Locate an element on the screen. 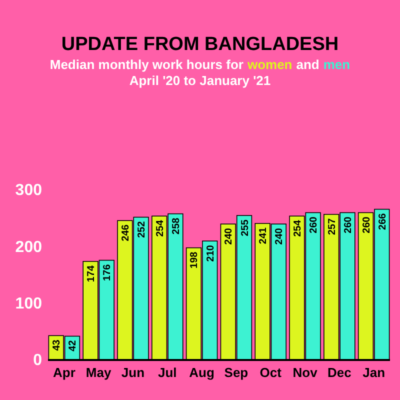 The image size is (400, 400). chart-subtitle: April '20 to January '21 is located at coordinates (200, 80).